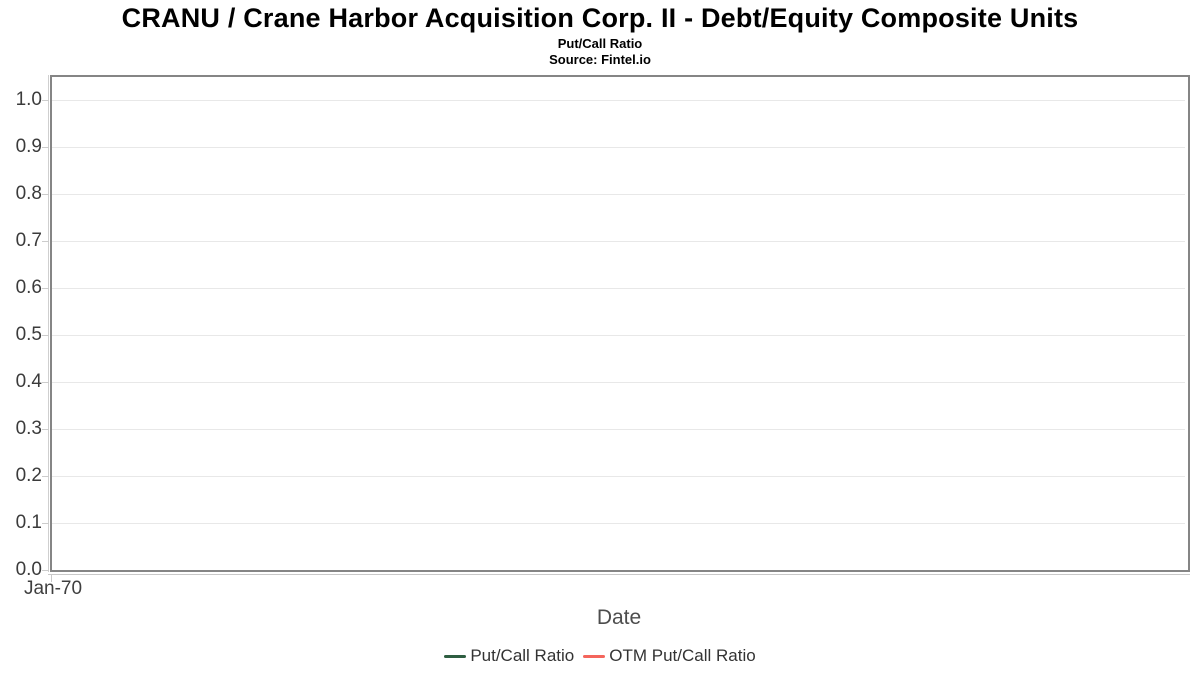 The height and width of the screenshot is (675, 1200). Describe the element at coordinates (28, 381) in the screenshot. I see `y-axis-tick-label: 0.4` at that location.